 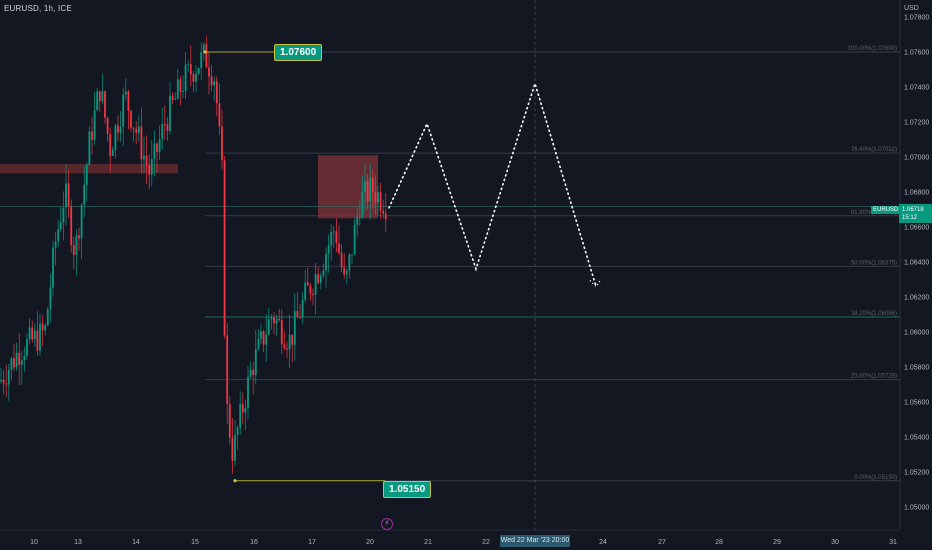 What do you see at coordinates (38, 8) in the screenshot?
I see `symbol-title: EURUSD, 1h, ICE` at bounding box center [38, 8].